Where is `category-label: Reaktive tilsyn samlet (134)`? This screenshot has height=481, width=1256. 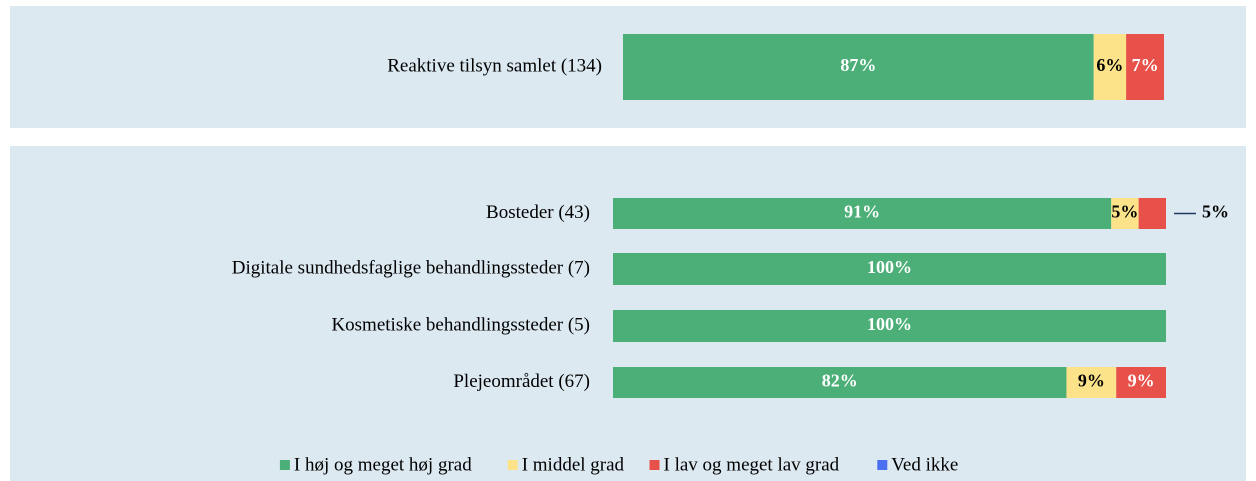
category-label: Reaktive tilsyn samlet (134) is located at coordinates (494, 65).